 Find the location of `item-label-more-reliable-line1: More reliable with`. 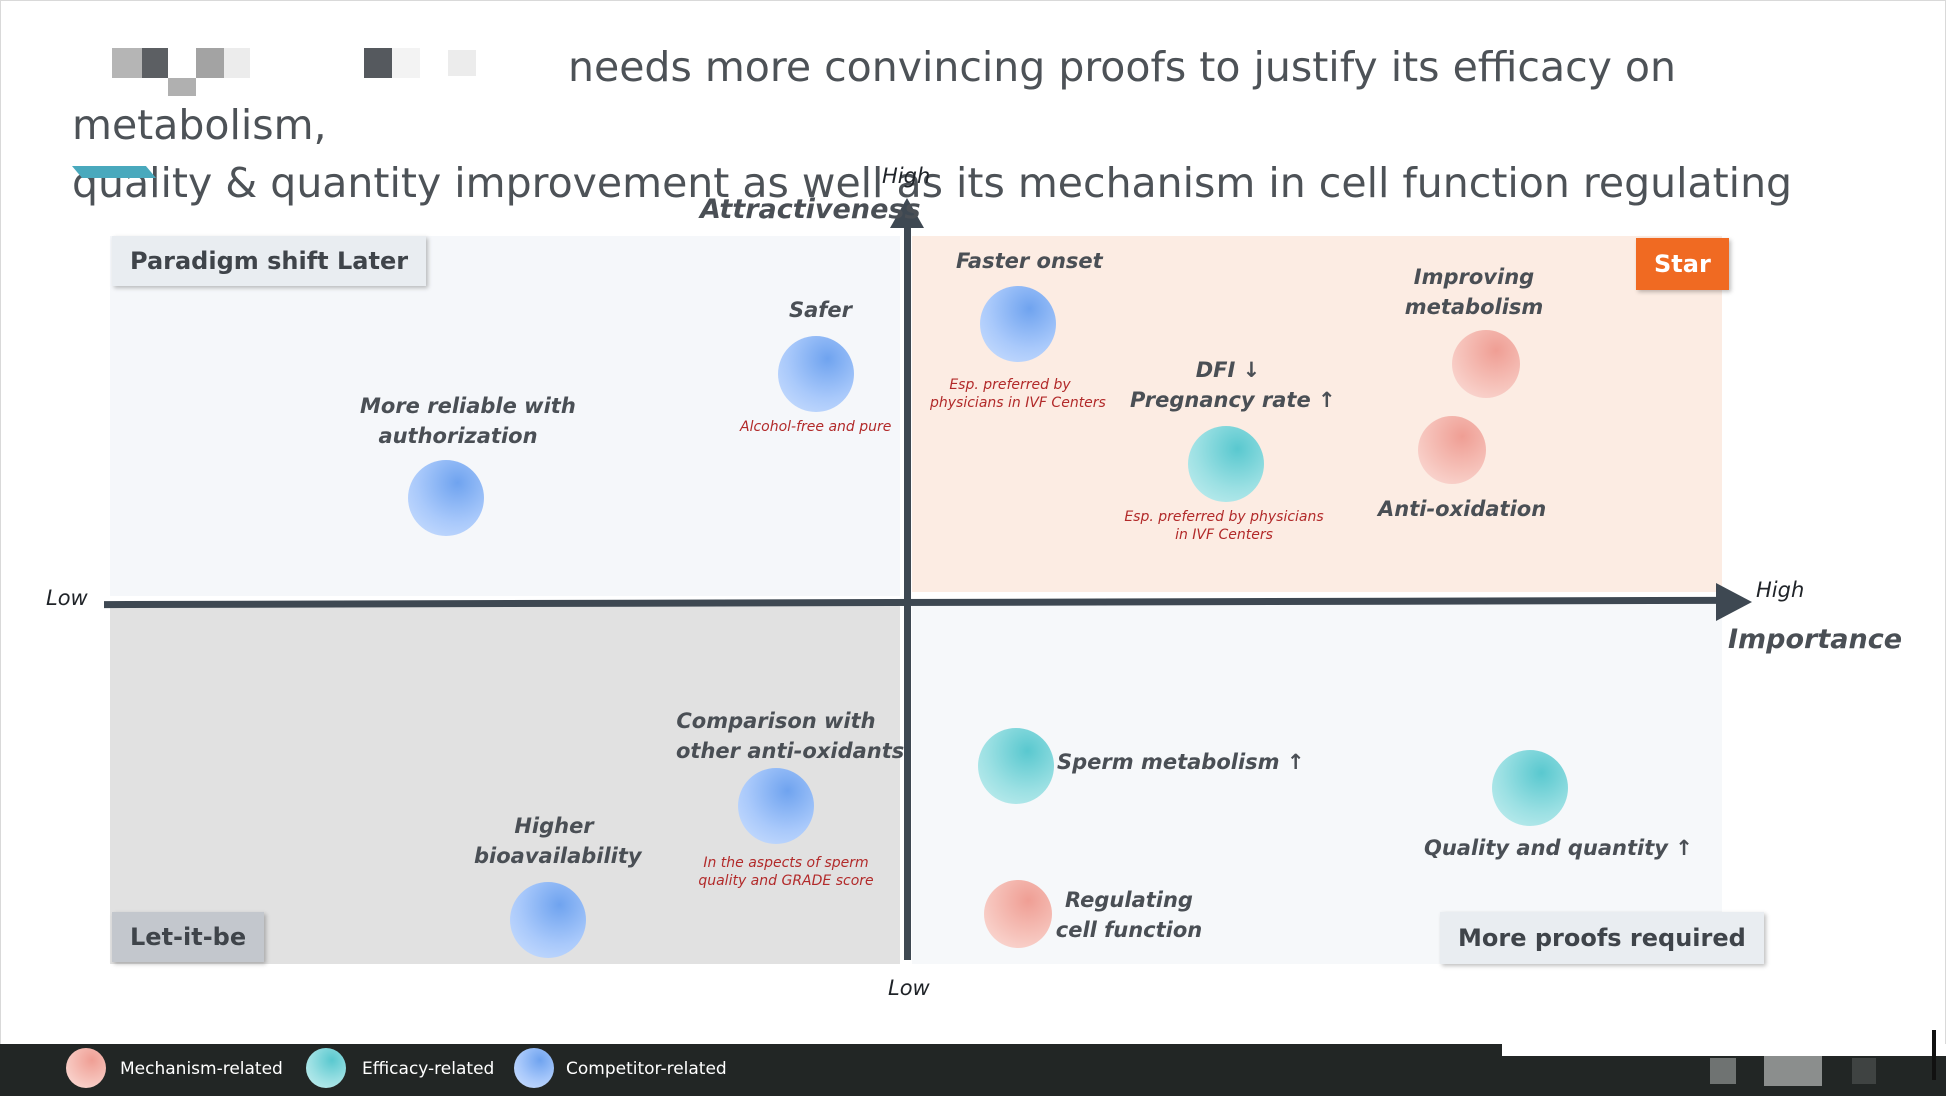

item-label-more-reliable-line1: More reliable with is located at coordinates (468, 406).